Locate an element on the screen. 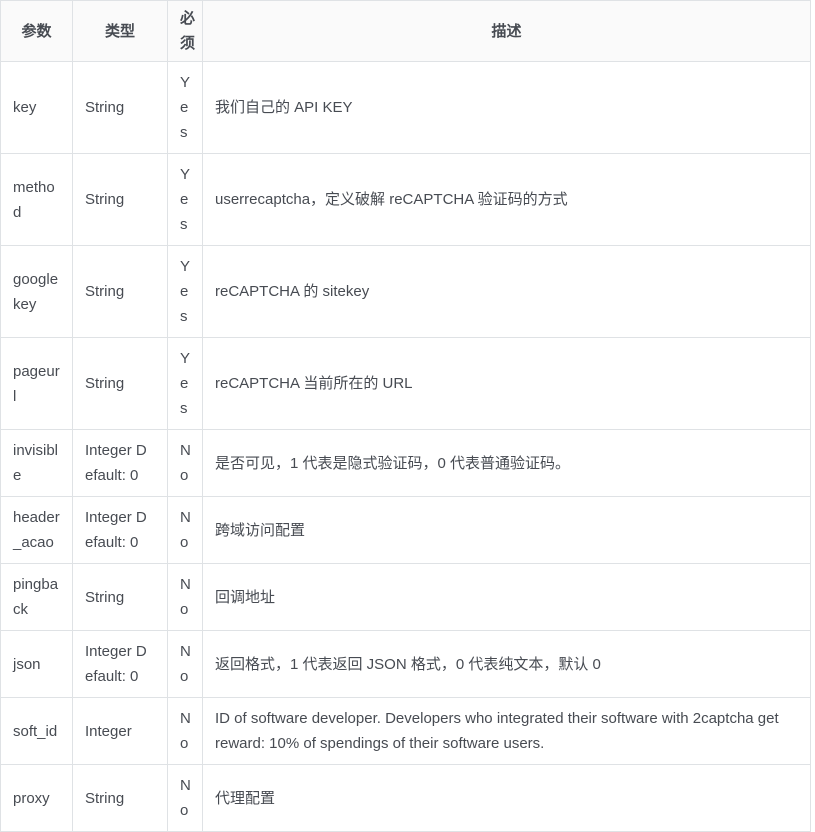 This screenshot has width=815, height=832. table-row-proxy: proxy String No 代理配置 is located at coordinates (405, 798).